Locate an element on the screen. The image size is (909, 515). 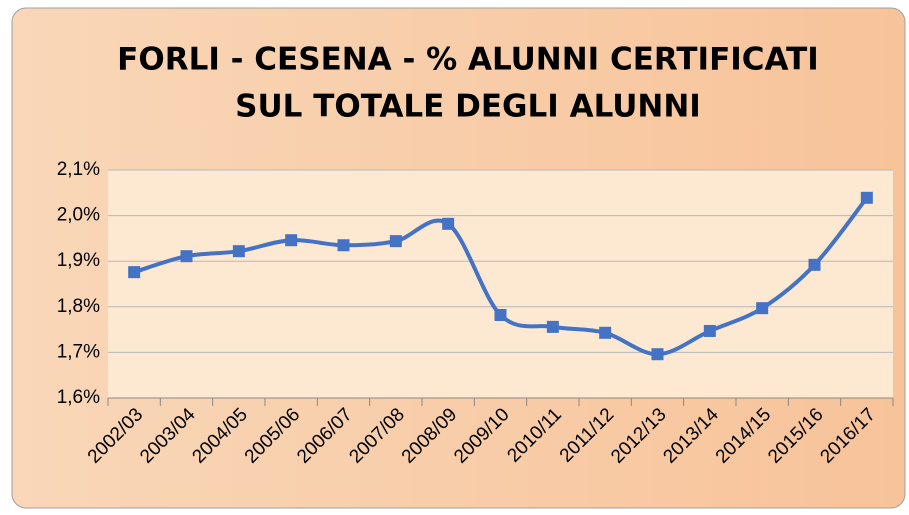
y-tick-label: 1,6% is located at coordinates (78, 397).